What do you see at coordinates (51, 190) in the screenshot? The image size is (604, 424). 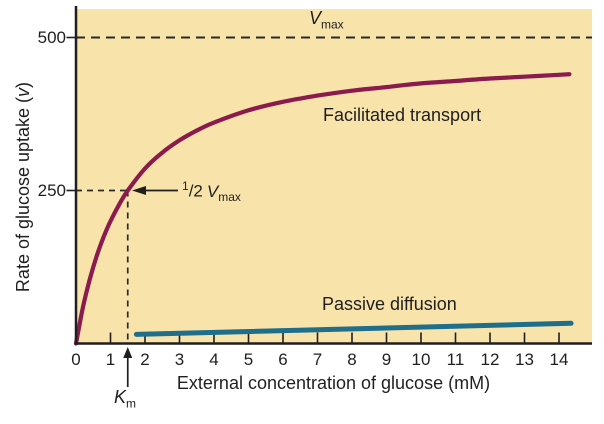 I see `y-tick-label: 250` at bounding box center [51, 190].